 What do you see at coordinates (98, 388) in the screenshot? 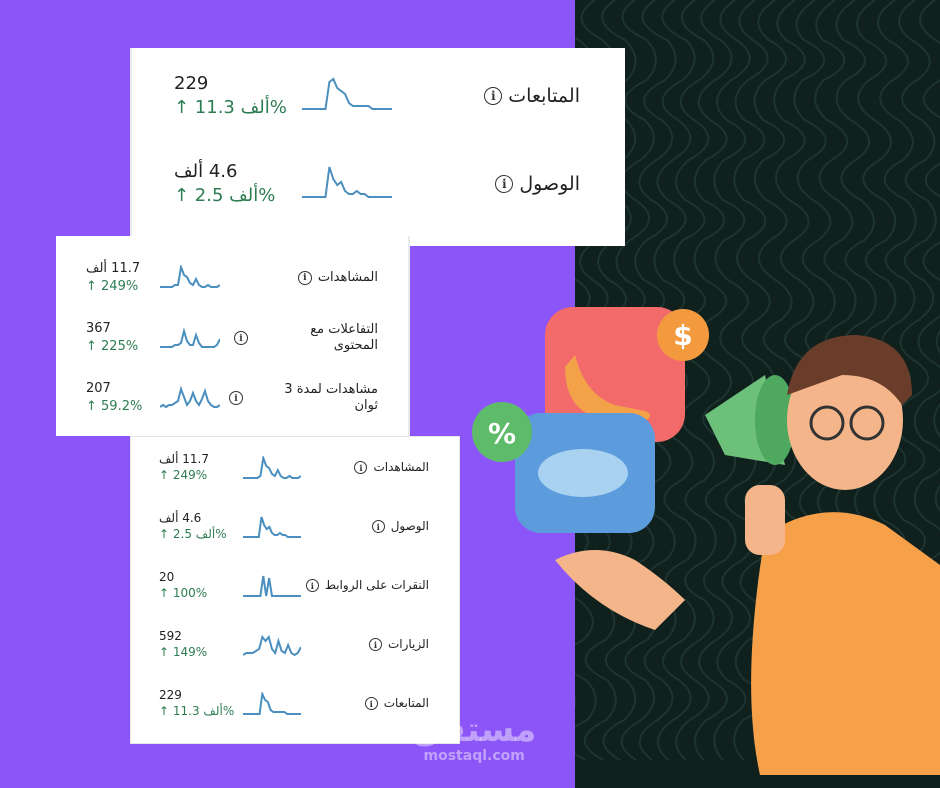
I see `metric-value: 207` at bounding box center [98, 388].